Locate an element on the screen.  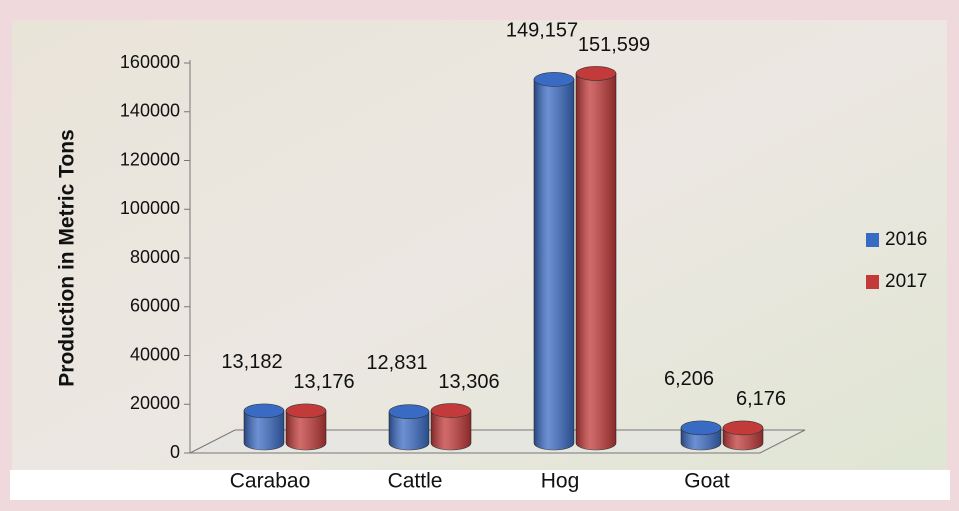
y-tick-label: 140000 is located at coordinates (150, 111).